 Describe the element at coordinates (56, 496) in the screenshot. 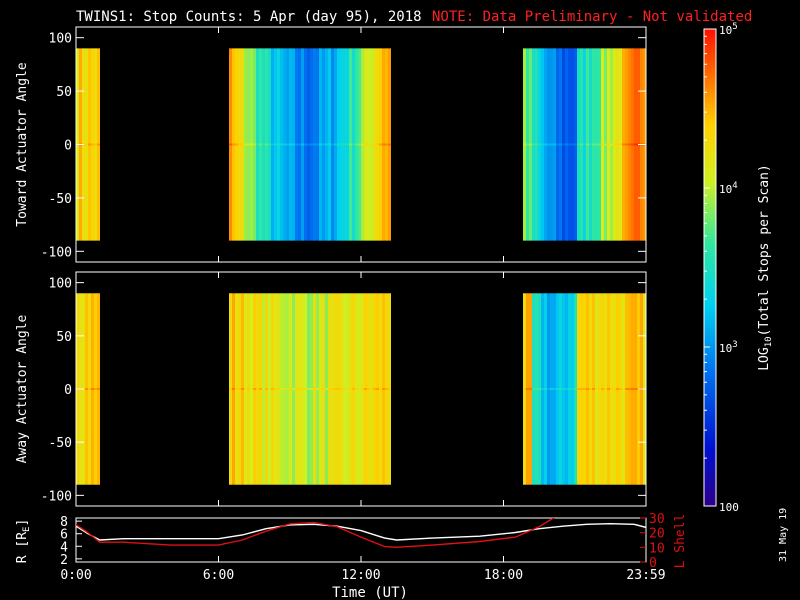

I see `away-ytick-label: -100` at that location.